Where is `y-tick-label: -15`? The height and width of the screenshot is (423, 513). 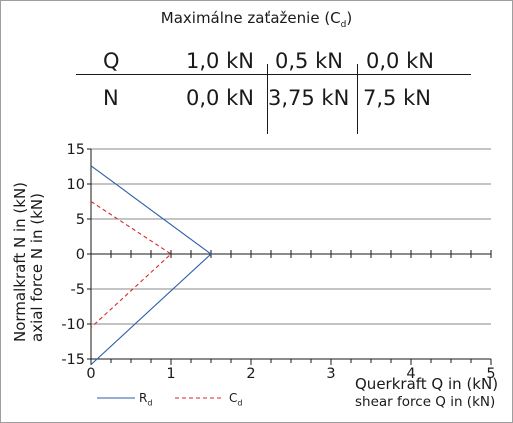 y-tick-label: -15 is located at coordinates (73, 360).